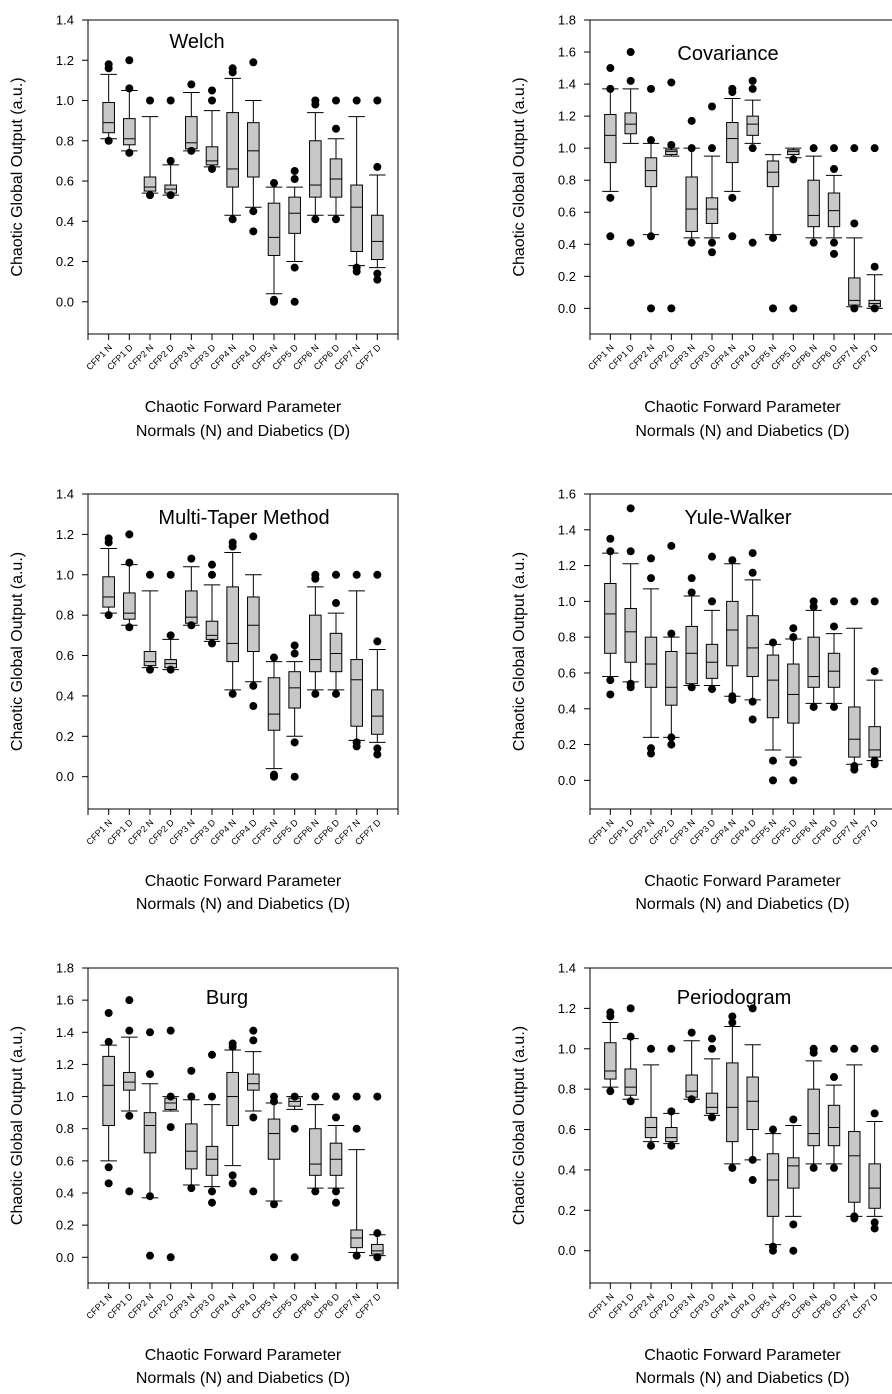  I want to click on box-cfp3-n, so click(191, 592).